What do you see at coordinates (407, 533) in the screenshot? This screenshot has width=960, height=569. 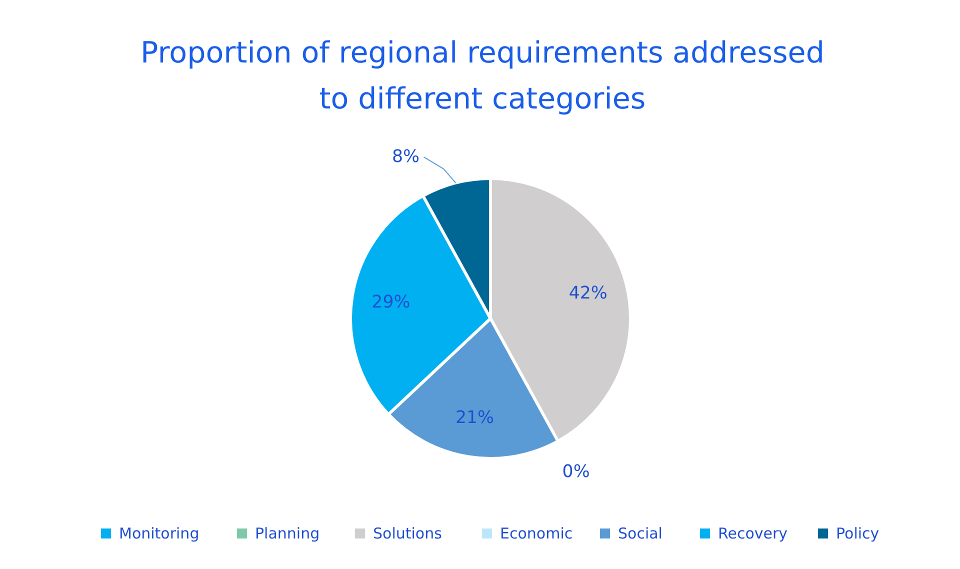 I see `legend-label: Solutions` at bounding box center [407, 533].